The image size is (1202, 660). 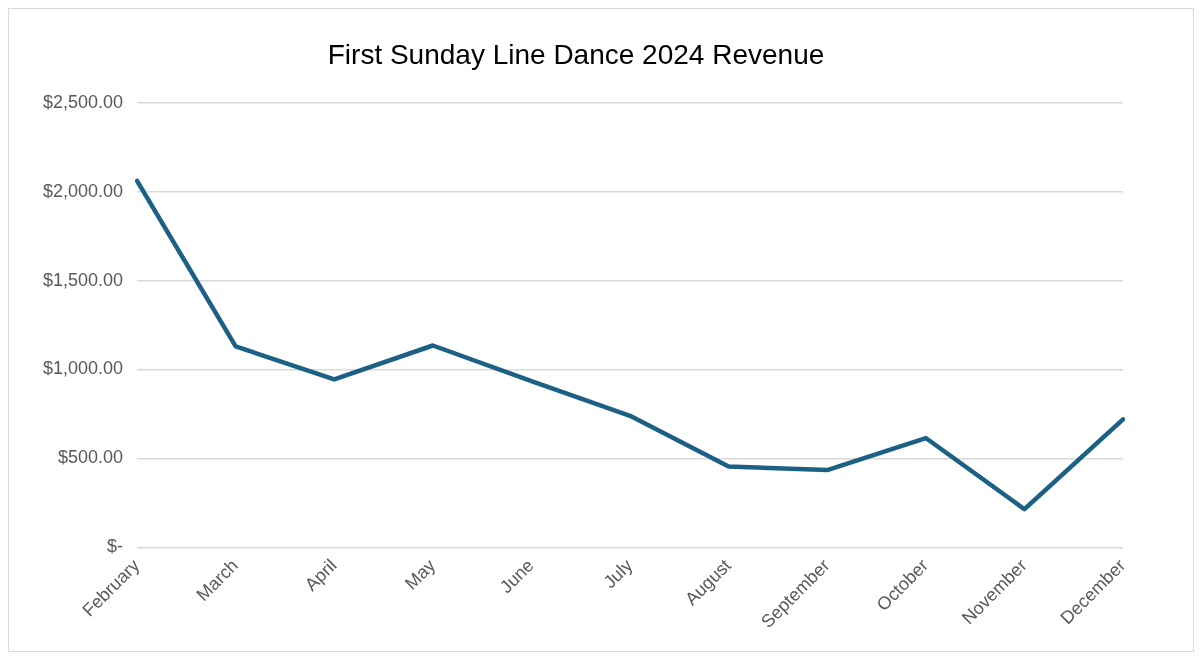 I want to click on y-tick-label: $1,500.00, so click(x=83, y=279).